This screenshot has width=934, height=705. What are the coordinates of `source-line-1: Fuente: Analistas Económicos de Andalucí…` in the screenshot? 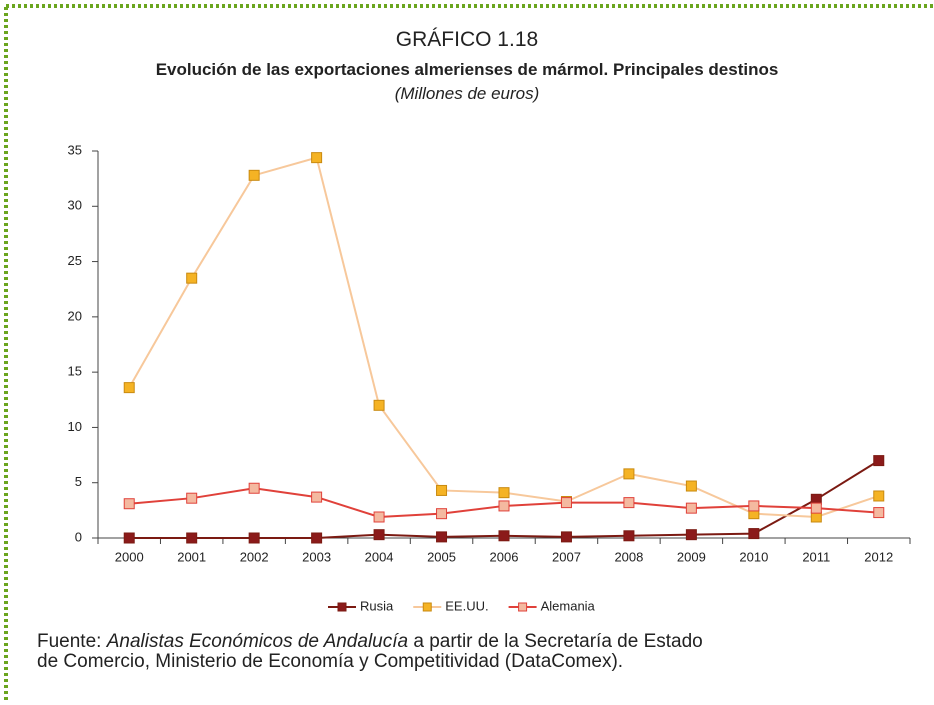 It's located at (370, 641).